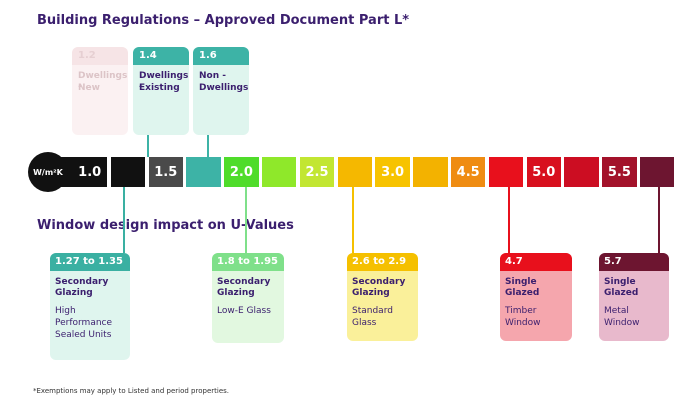  I want to click on scale-label: 3.0, so click(393, 172).